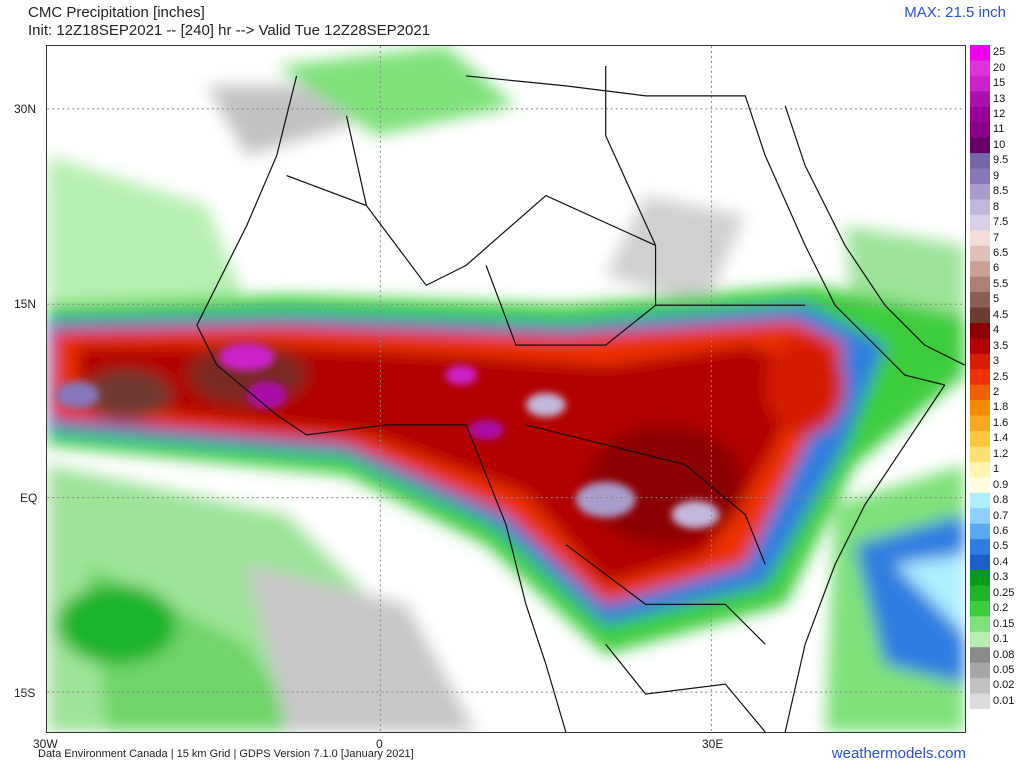 The image size is (1024, 768). Describe the element at coordinates (1001, 422) in the screenshot. I see `legend-level-label: 1.6` at that location.